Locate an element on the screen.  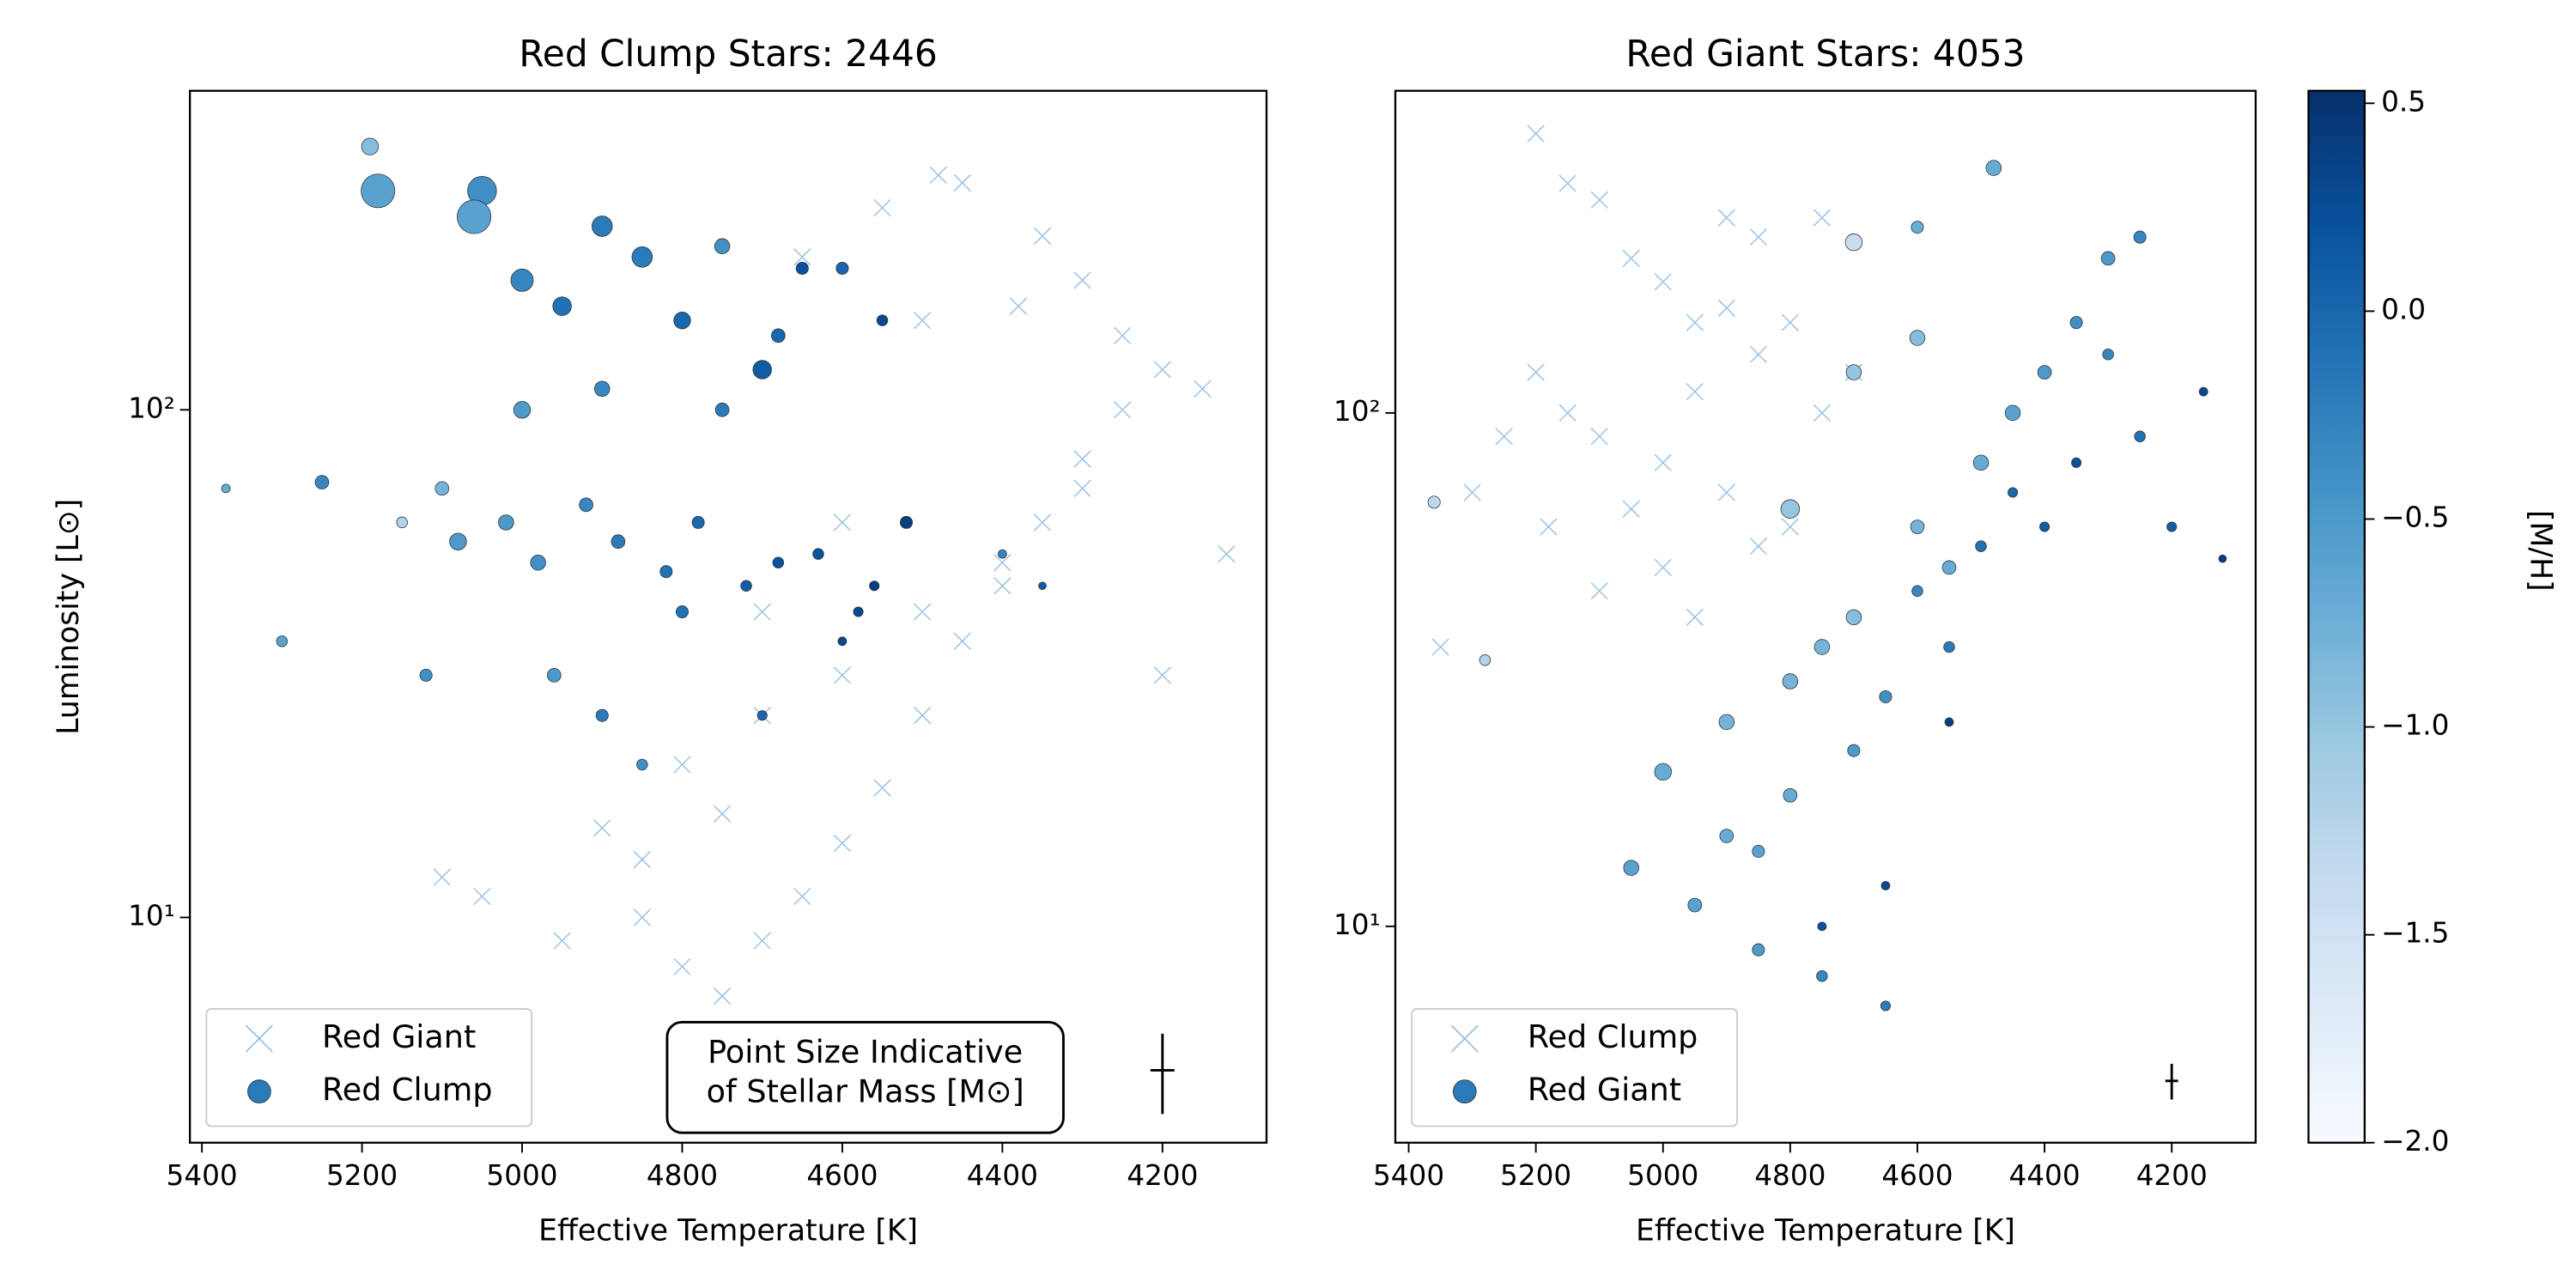
annotation-text: Point Size Indicative is located at coordinates (865, 1052).